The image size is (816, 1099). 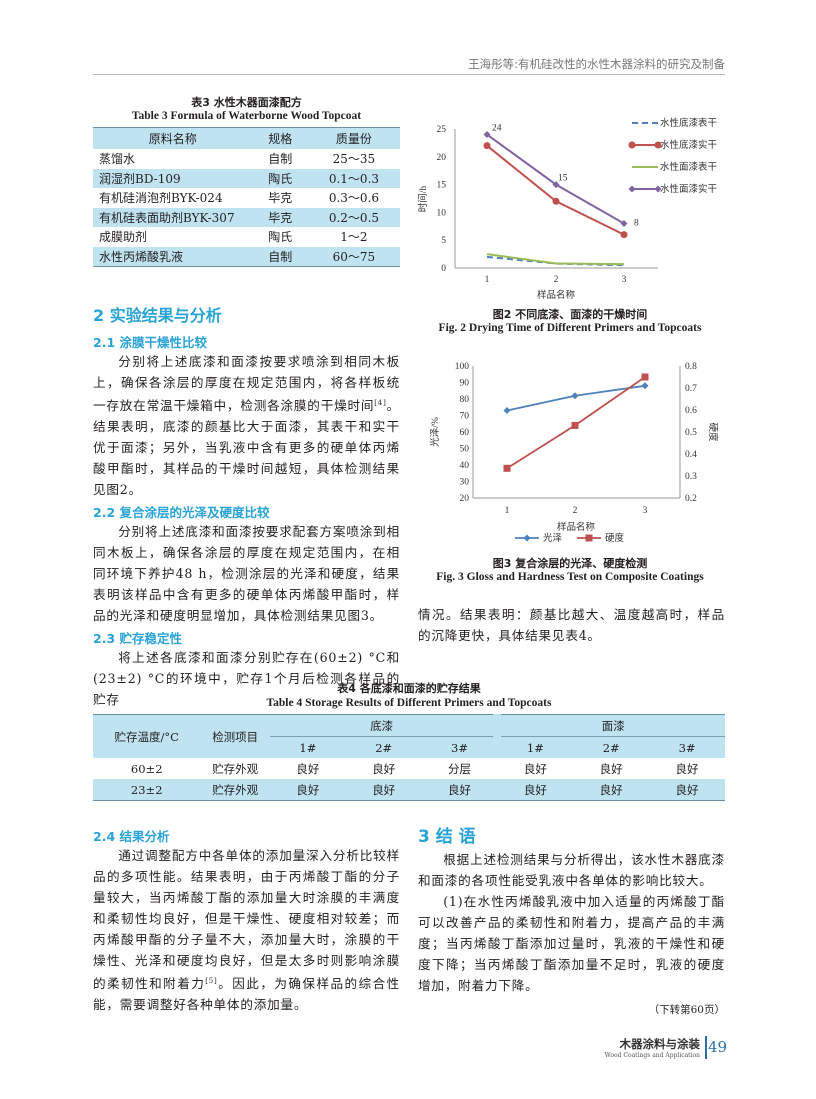 I want to click on table-row: 成膜助剂 陶氏 1～2, so click(x=246, y=237).